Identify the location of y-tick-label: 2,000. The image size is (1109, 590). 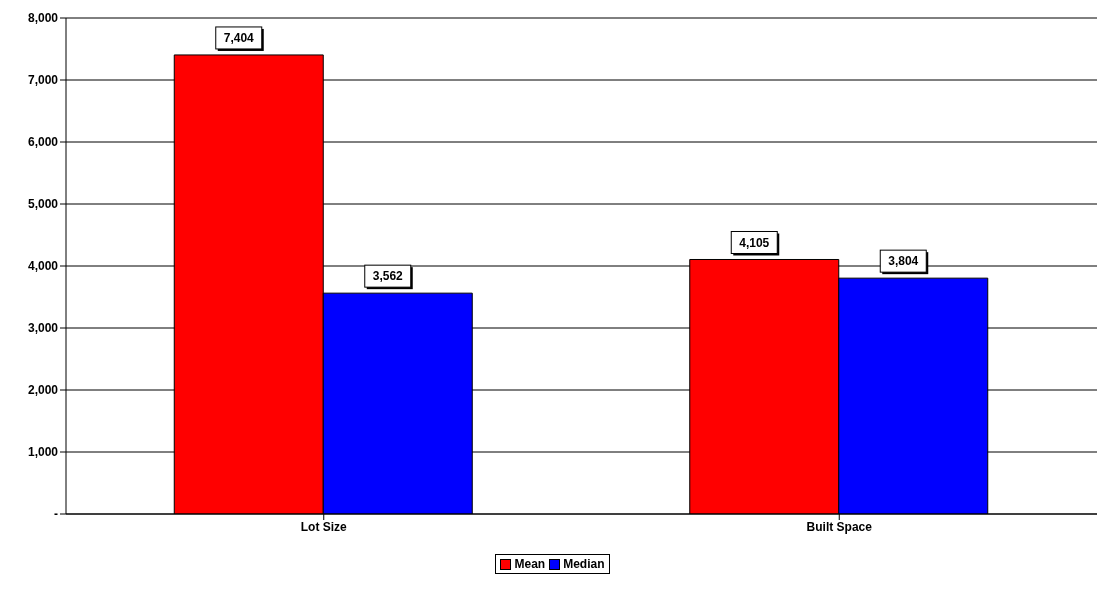
(43, 390).